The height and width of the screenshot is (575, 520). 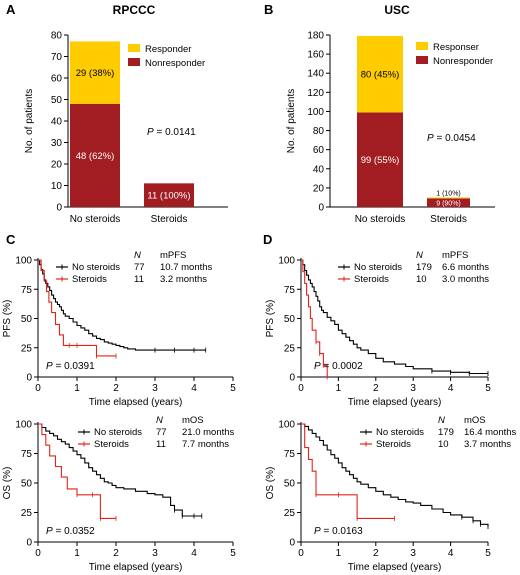 What do you see at coordinates (490, 432) in the screenshot?
I see `legend-stat: 16.4 months` at bounding box center [490, 432].